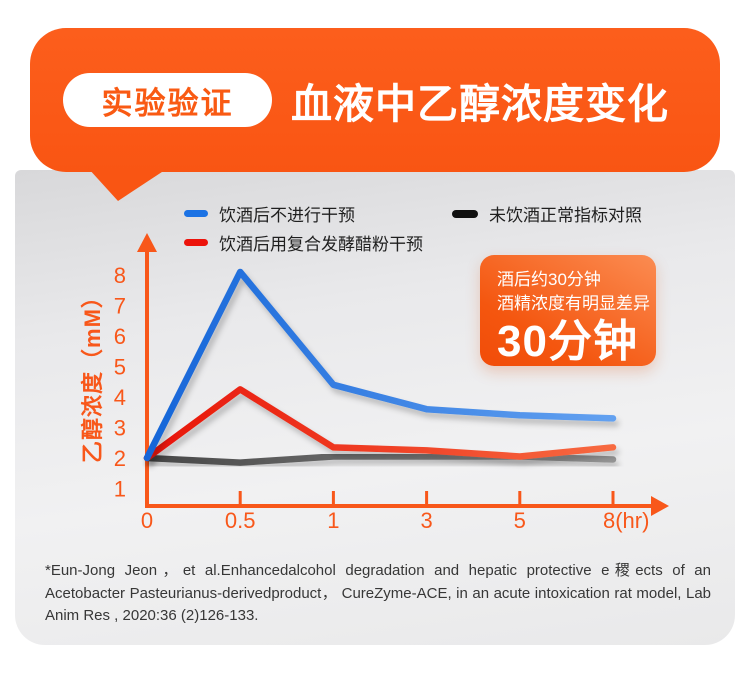 The height and width of the screenshot is (673, 750). I want to click on y-tick-label: 3, so click(120, 428).